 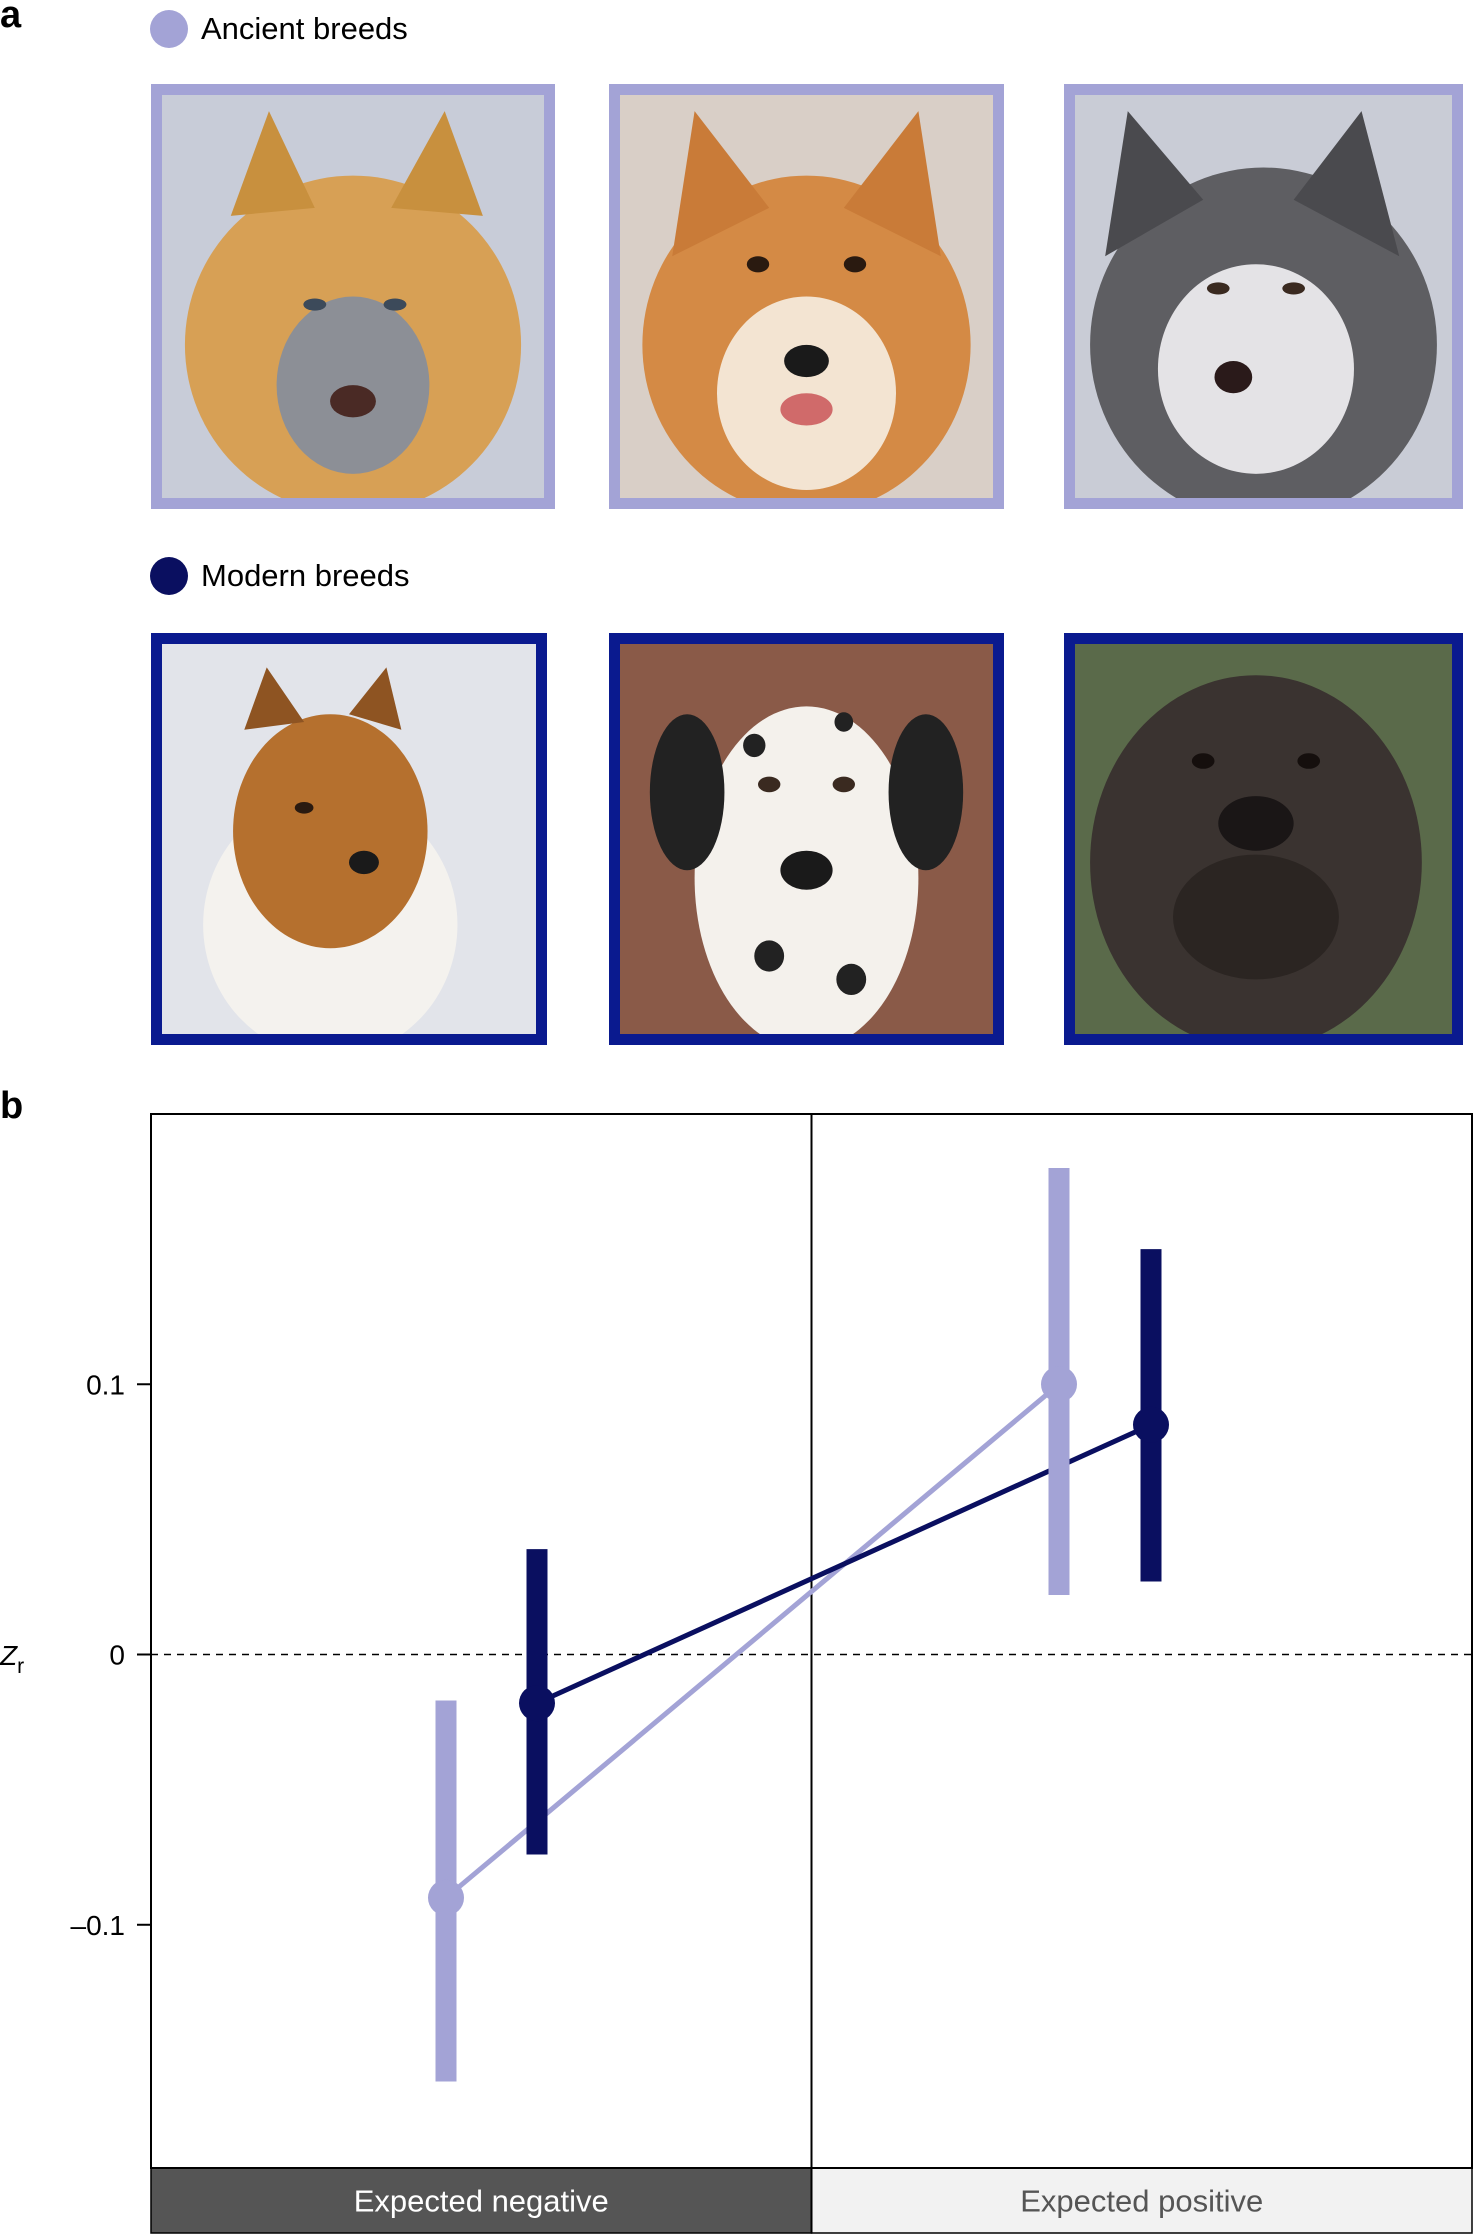 What do you see at coordinates (806, 296) in the screenshot?
I see `ancient-breed-photo-shiba` at bounding box center [806, 296].